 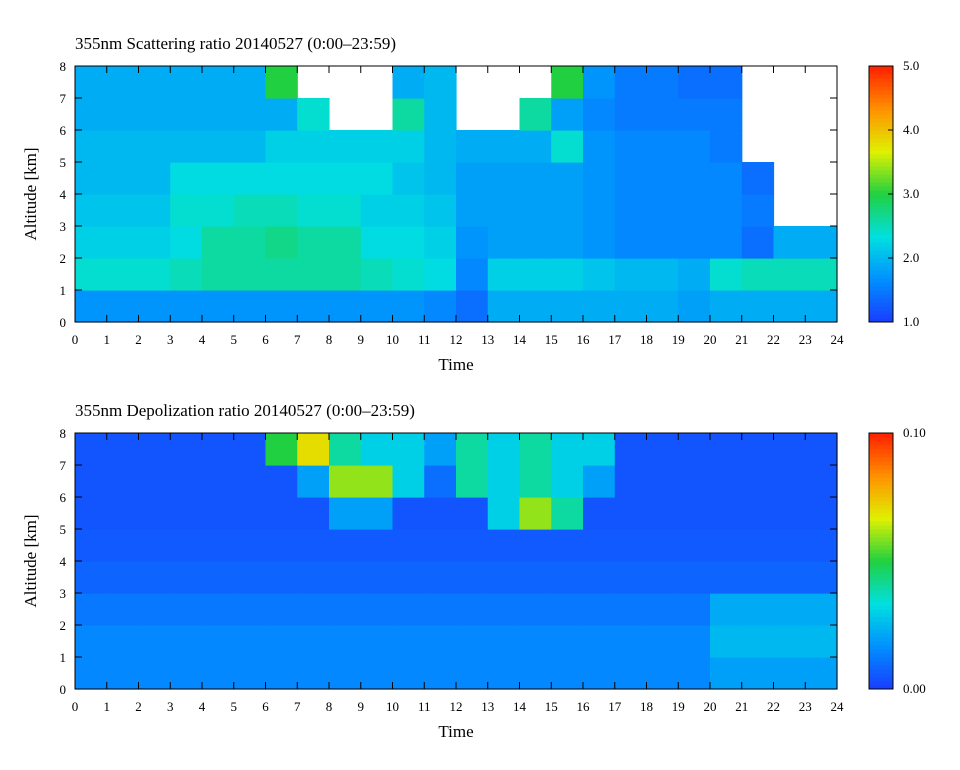 I want to click on x-tick-label: 4, so click(x=202, y=339).